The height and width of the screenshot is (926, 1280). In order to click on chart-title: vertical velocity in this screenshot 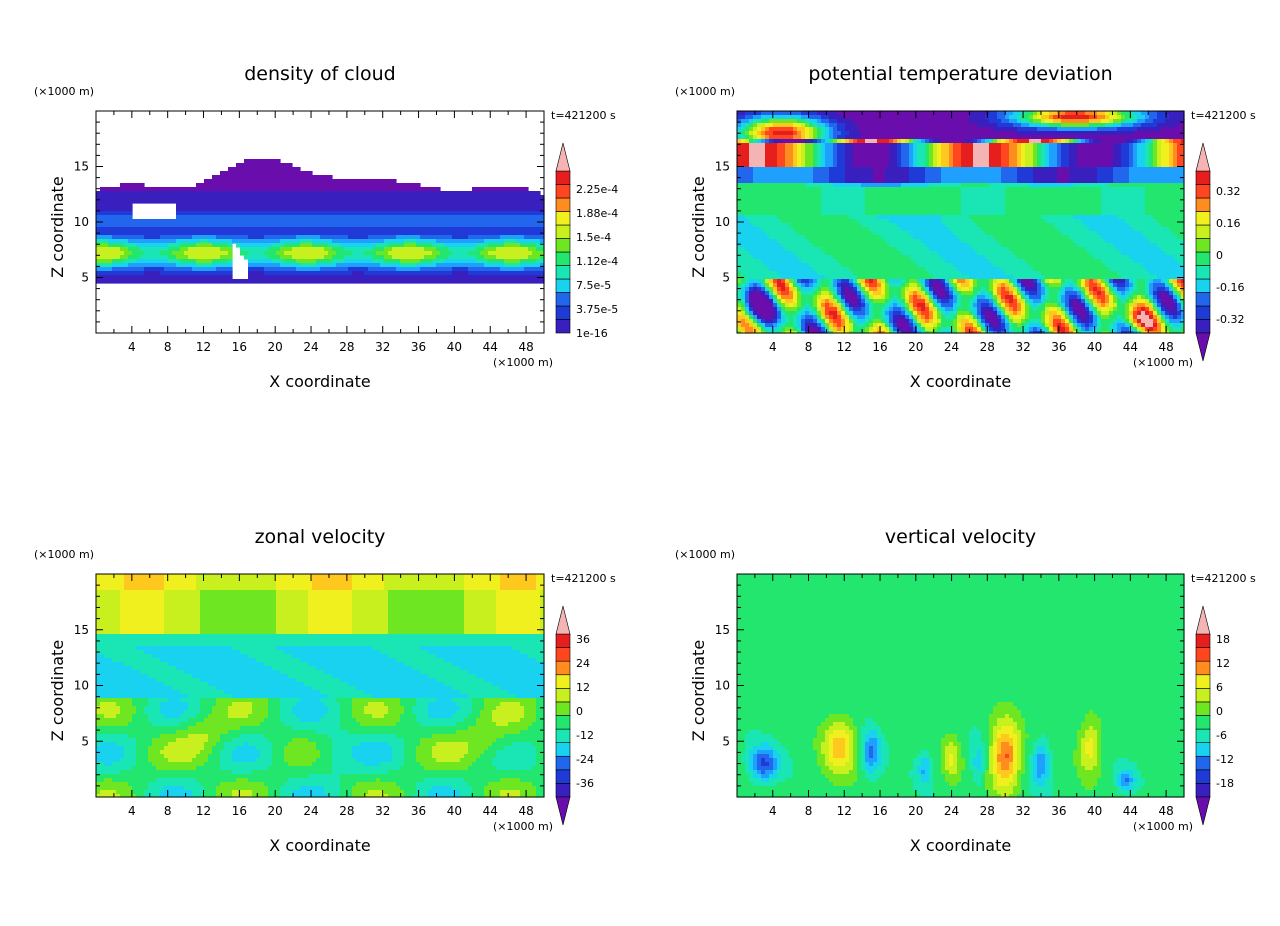, I will do `click(960, 537)`.